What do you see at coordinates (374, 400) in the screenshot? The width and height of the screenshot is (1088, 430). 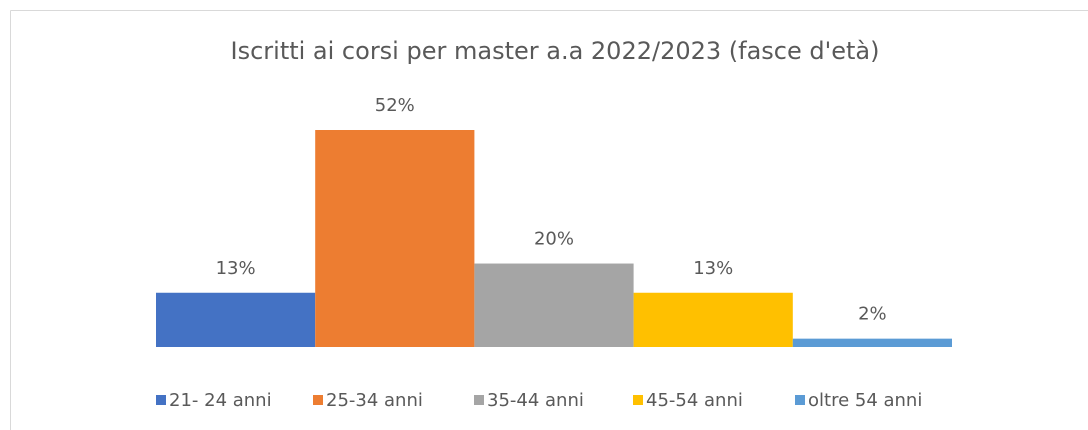 I see `legend-label: 25-34 anni` at bounding box center [374, 400].